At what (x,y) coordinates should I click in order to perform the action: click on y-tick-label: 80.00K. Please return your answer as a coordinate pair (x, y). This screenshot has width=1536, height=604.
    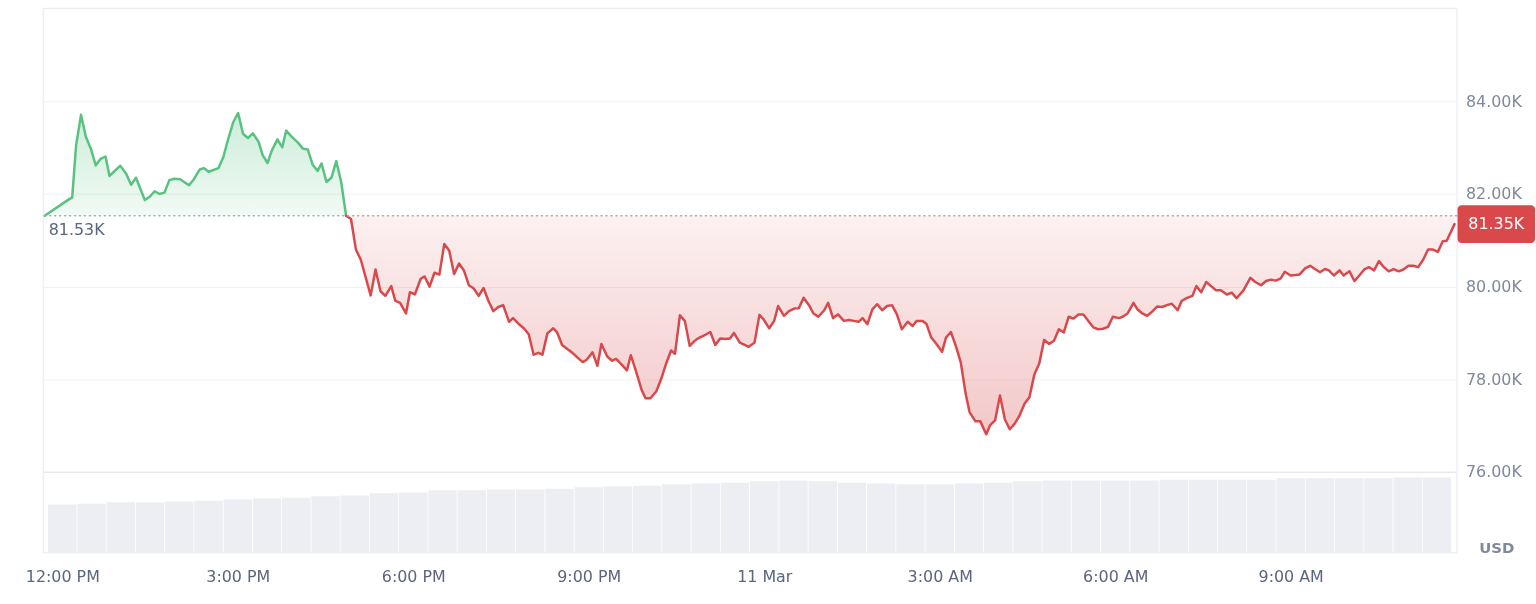
    Looking at the image, I should click on (1494, 287).